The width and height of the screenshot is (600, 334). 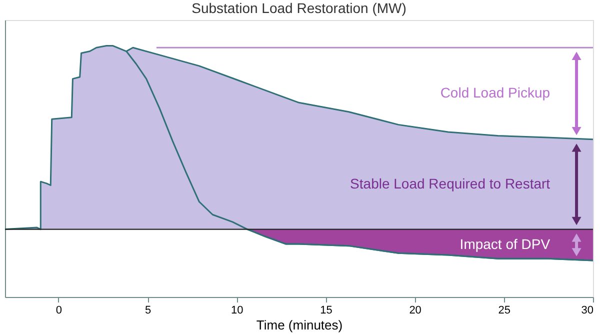 What do you see at coordinates (299, 325) in the screenshot?
I see `x-axis-title: Time (minutes)` at bounding box center [299, 325].